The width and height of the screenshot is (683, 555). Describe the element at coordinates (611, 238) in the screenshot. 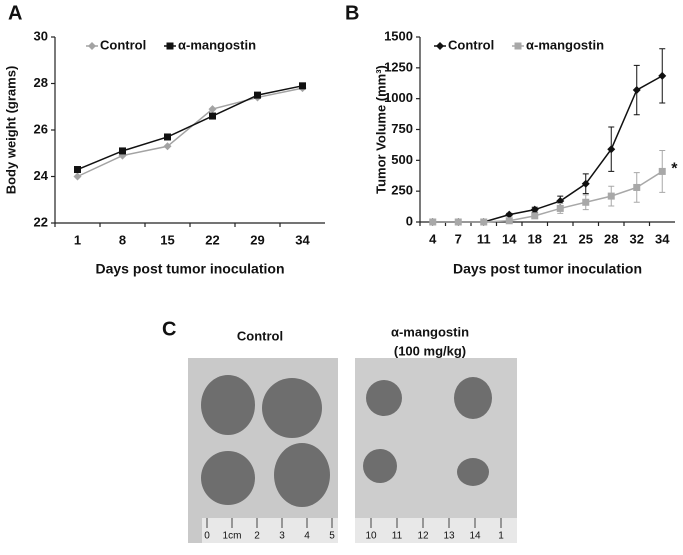

I see `x-tick-label: 28` at that location.